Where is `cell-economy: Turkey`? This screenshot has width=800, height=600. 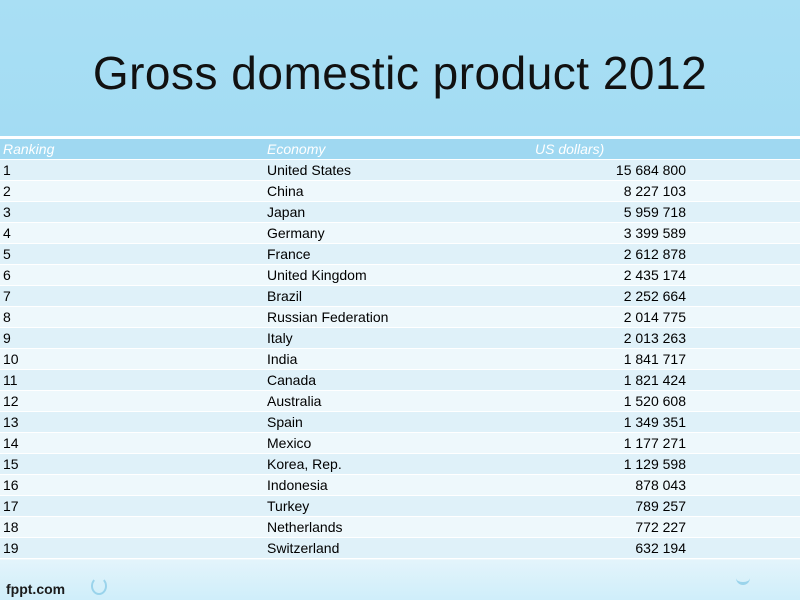
cell-economy: Turkey is located at coordinates (398, 506).